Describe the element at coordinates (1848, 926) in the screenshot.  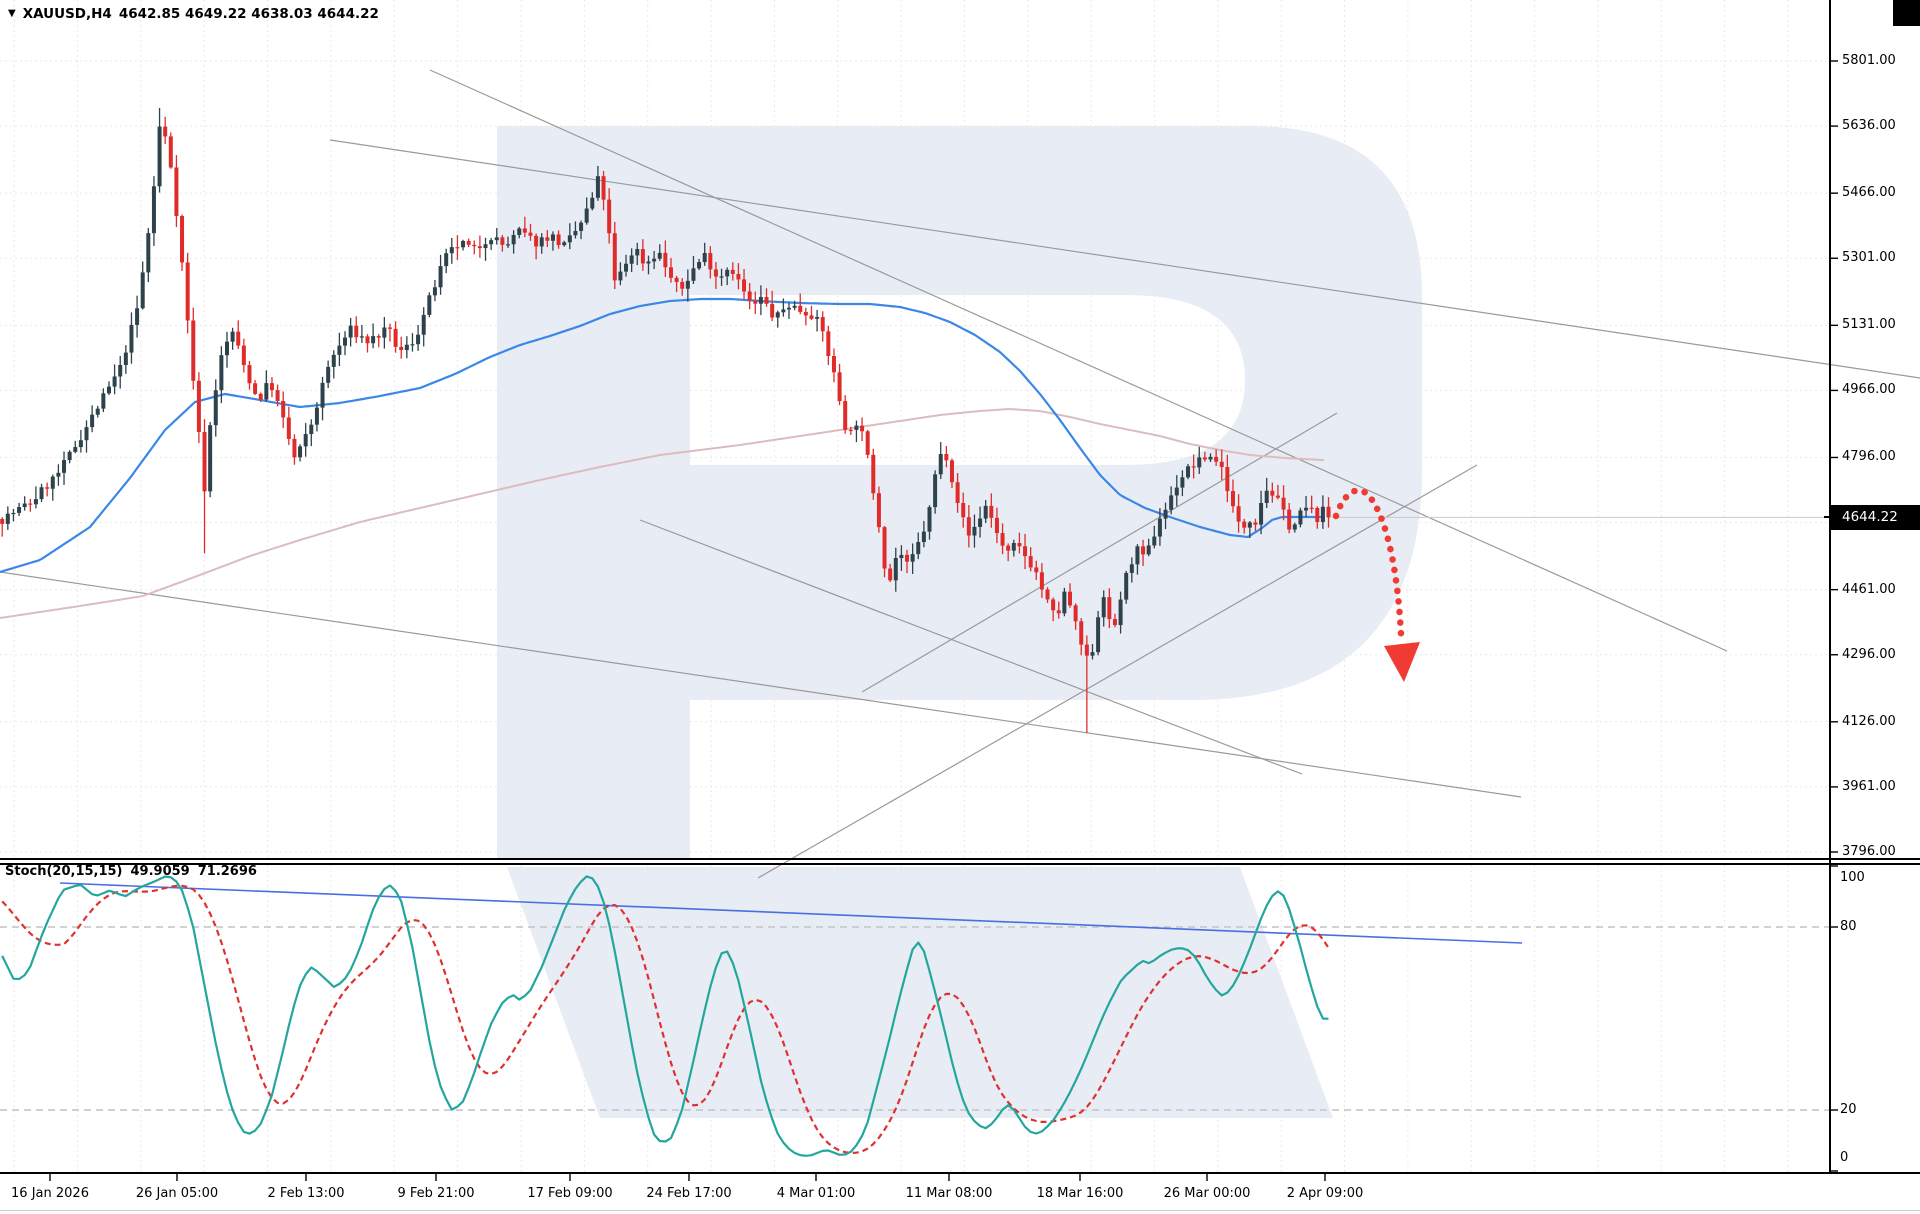
I see `stoch-level-label: 80` at that location.